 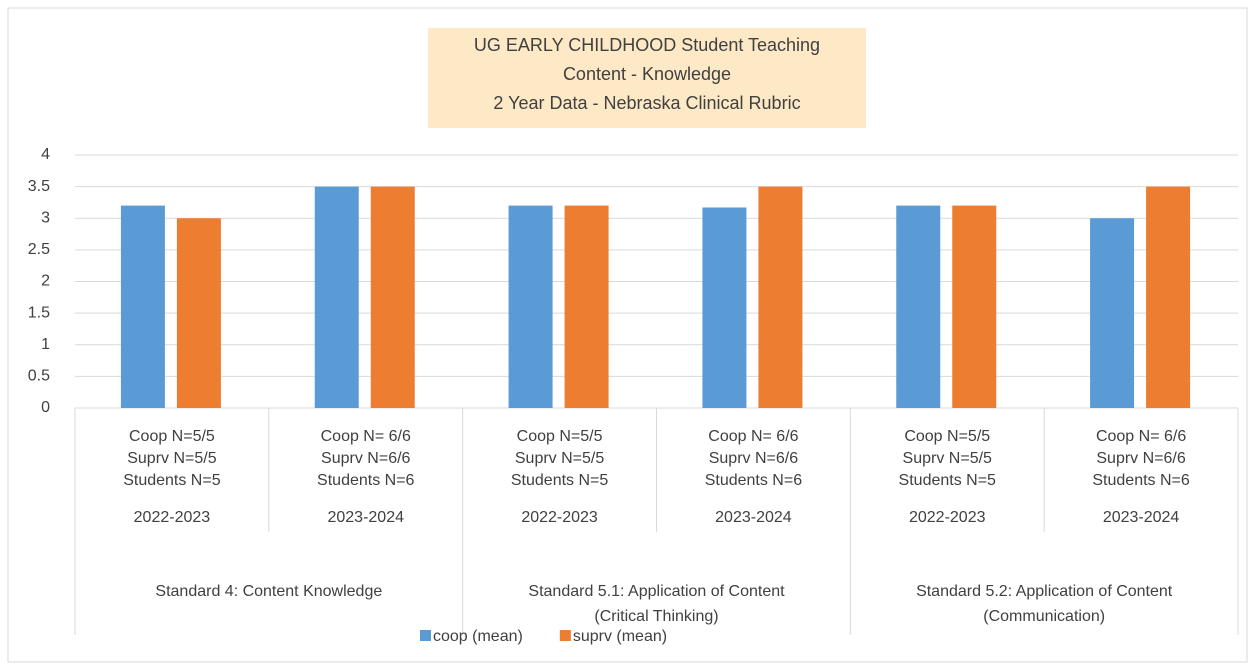 I want to click on legend-label: coop (mean), so click(x=478, y=636).